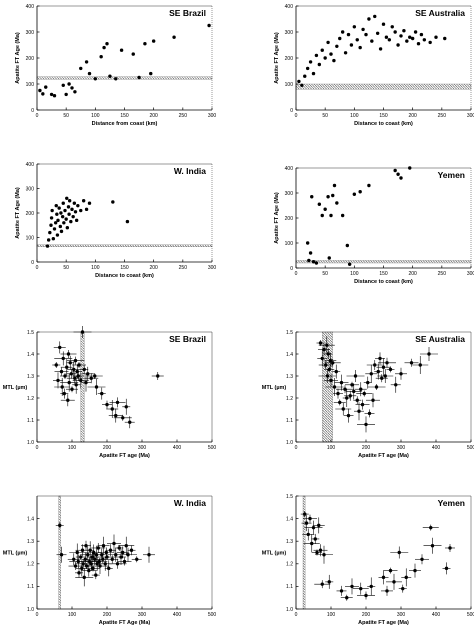 This screenshot has height=634, width=474. I want to click on x-tick-label: 400, so click(177, 448).